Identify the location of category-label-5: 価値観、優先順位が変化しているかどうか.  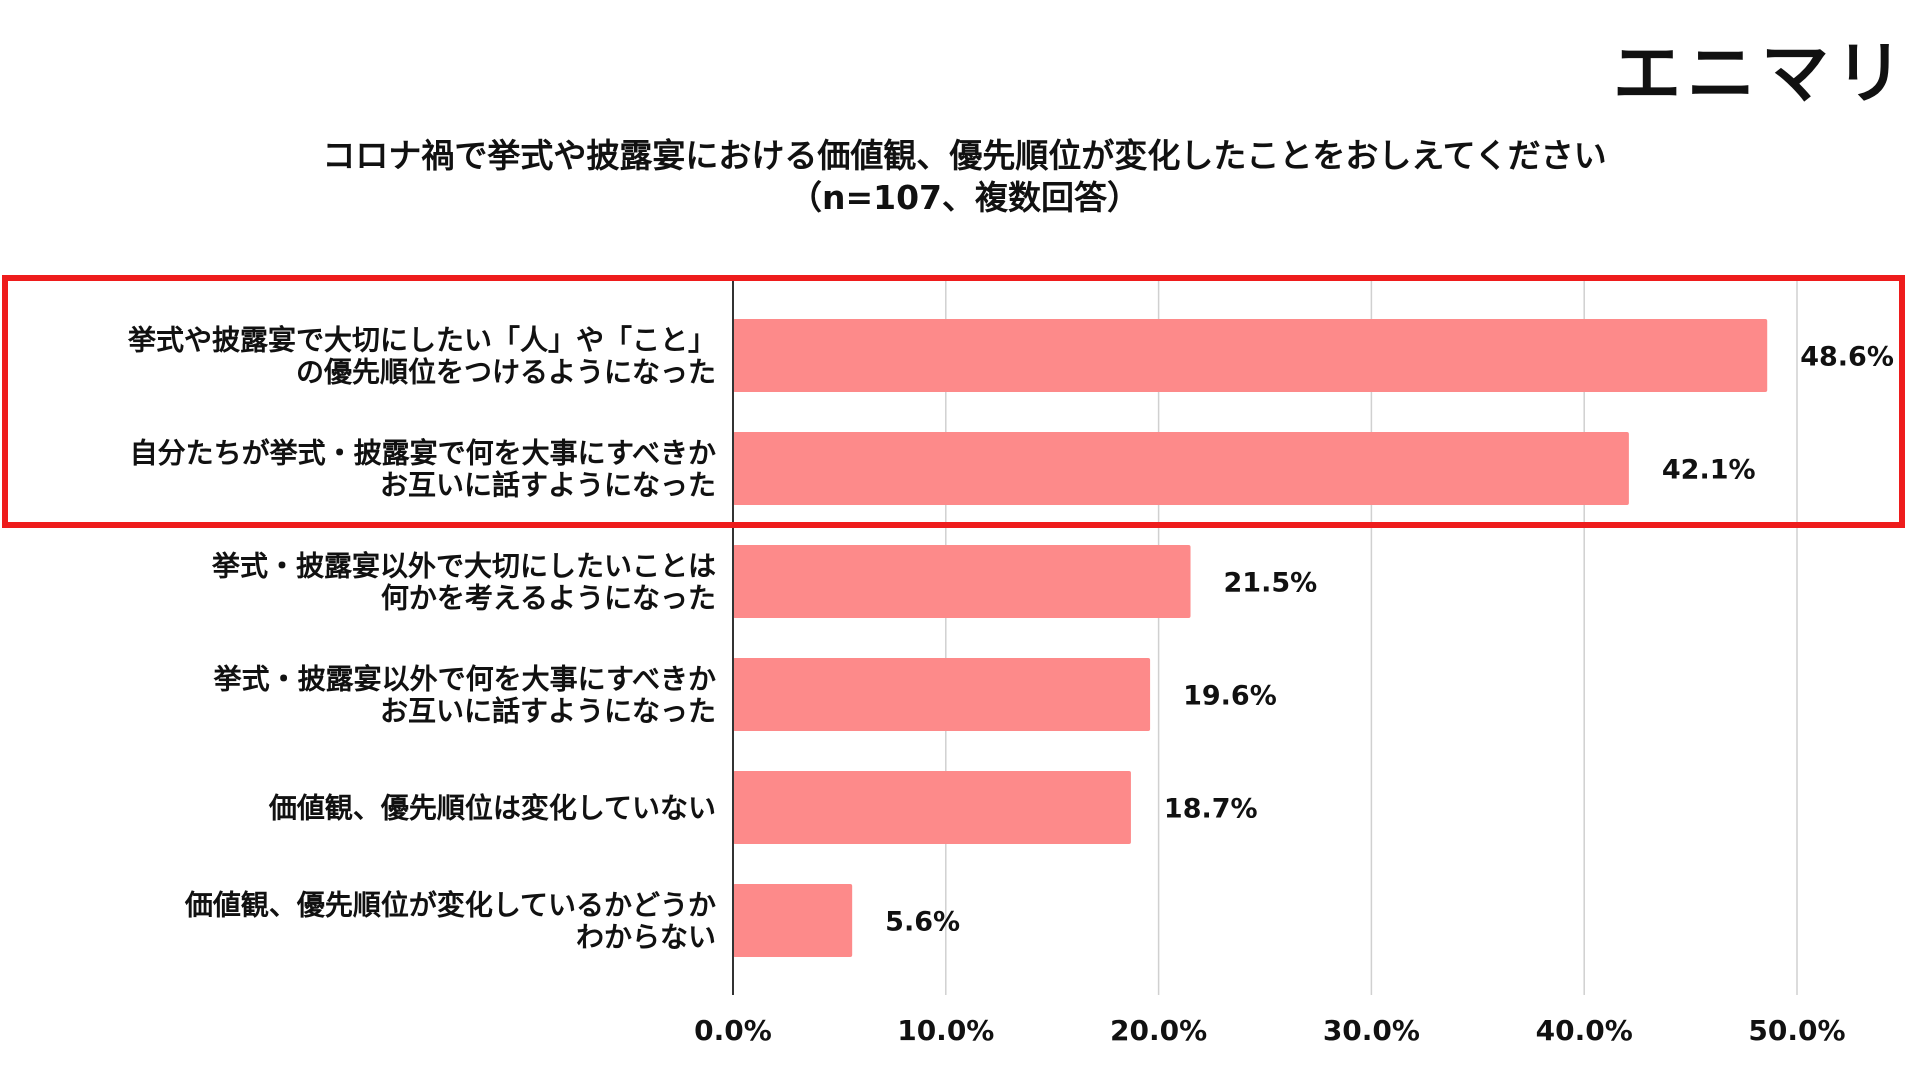
(450, 905).